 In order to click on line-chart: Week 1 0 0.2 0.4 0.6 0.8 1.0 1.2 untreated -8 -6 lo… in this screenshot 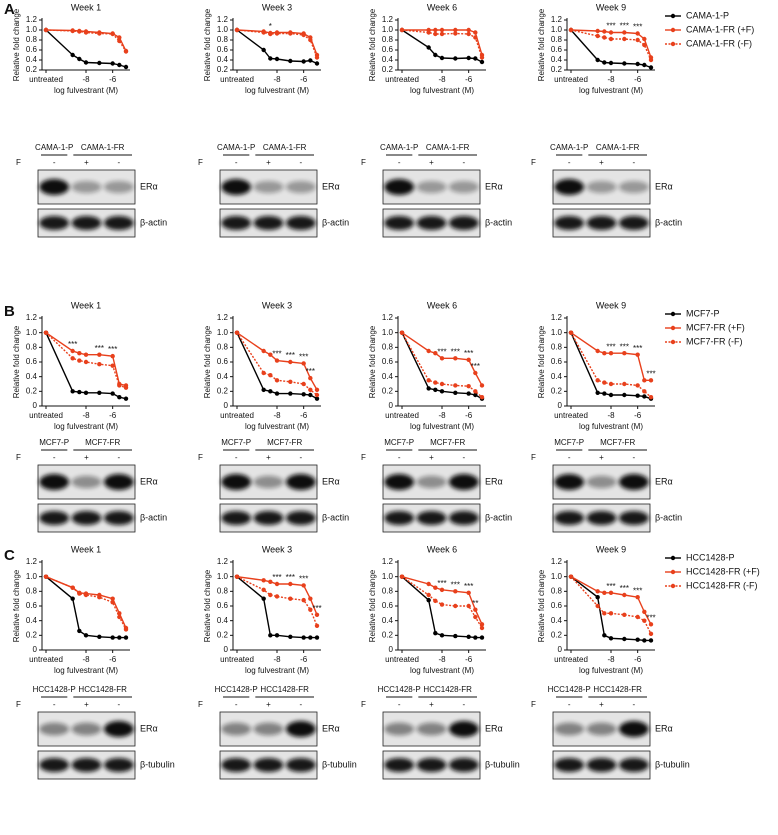, I will do `click(71, 609)`.